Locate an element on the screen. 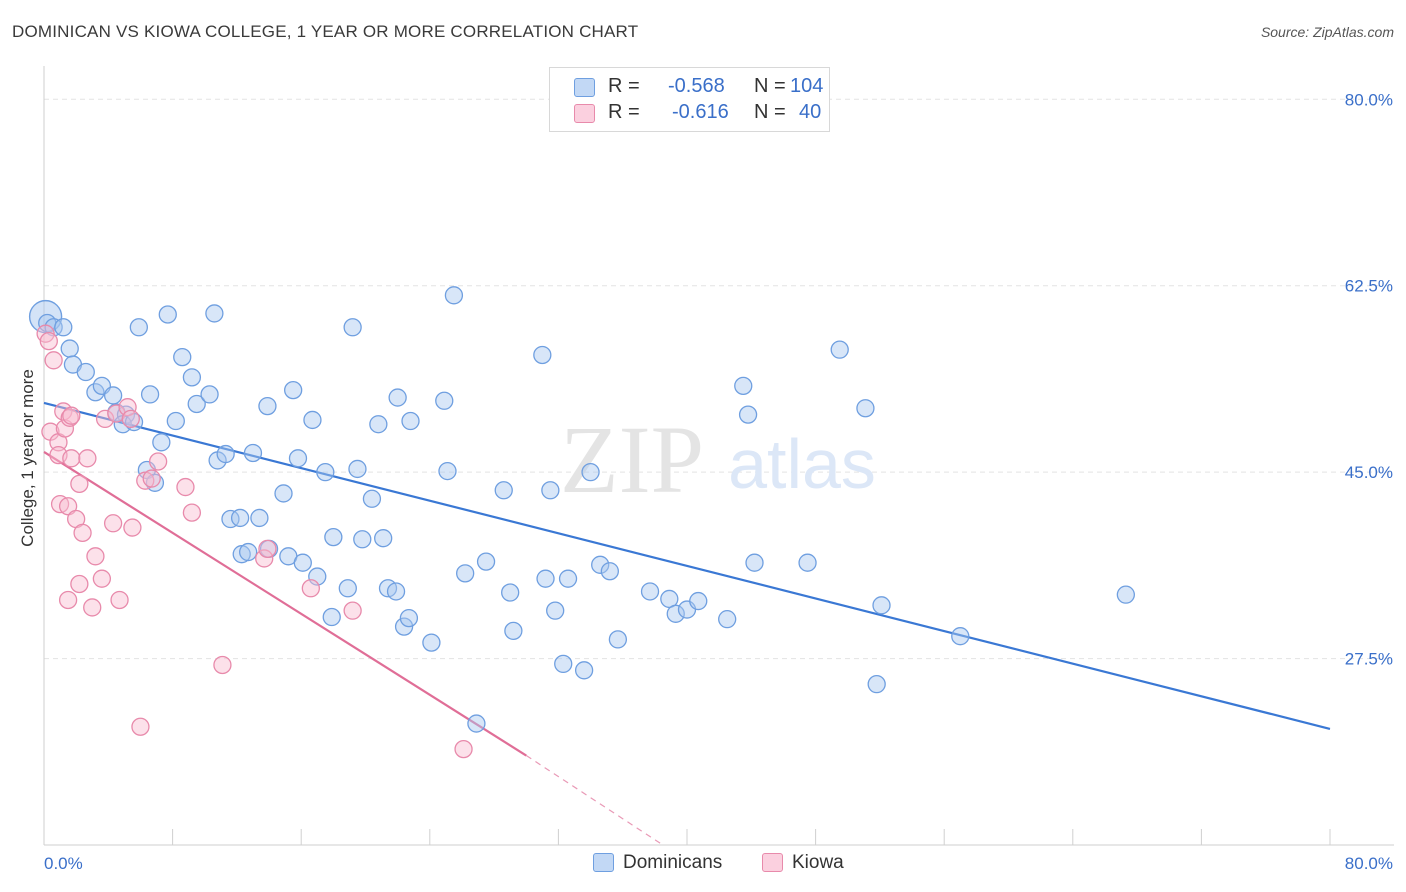  legend-swatch-dominicans is located at coordinates (584, 87).